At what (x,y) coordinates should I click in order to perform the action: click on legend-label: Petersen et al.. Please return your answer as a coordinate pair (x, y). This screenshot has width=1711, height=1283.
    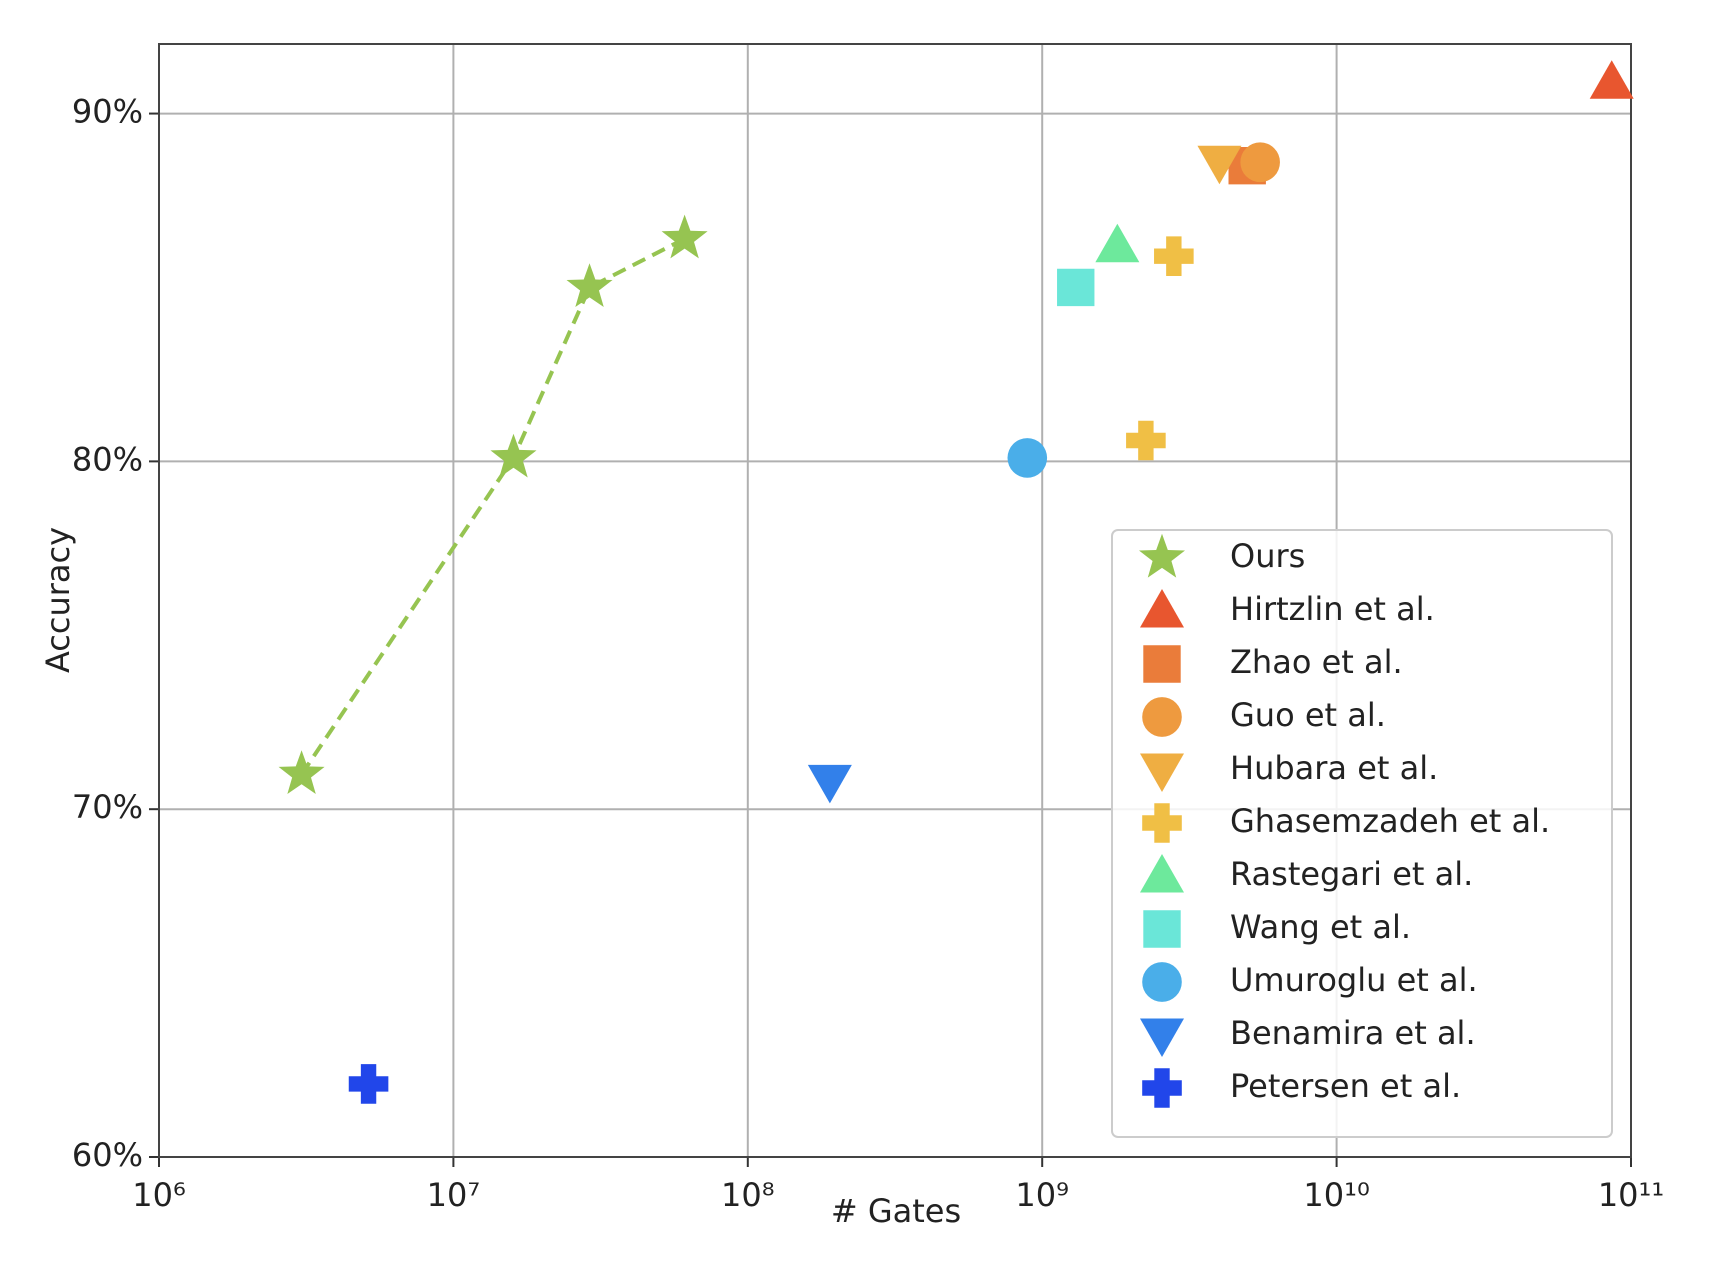
    Looking at the image, I should click on (1345, 1086).